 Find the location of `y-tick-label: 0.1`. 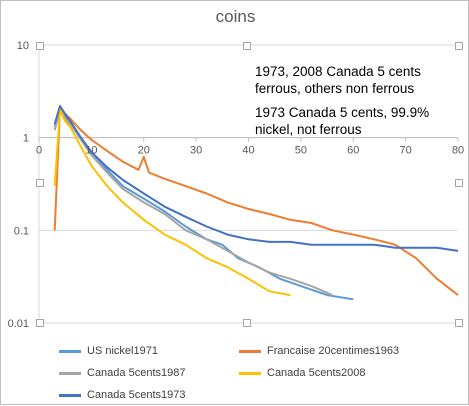

y-tick-label: 0.1 is located at coordinates (21, 231).